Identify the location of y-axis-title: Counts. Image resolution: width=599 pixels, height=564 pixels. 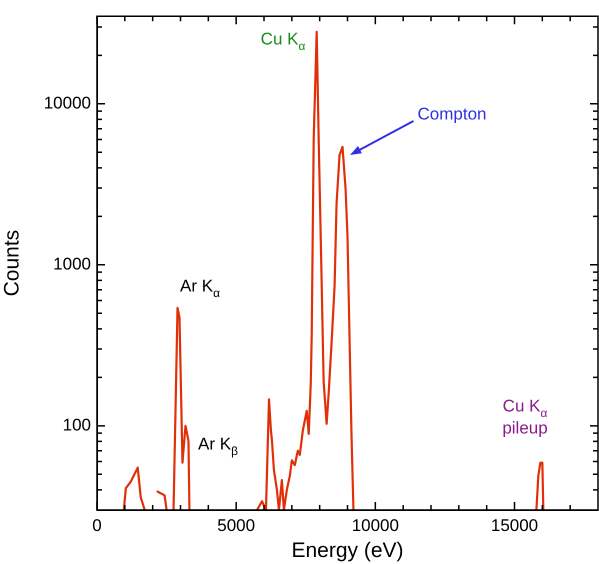
(12, 263).